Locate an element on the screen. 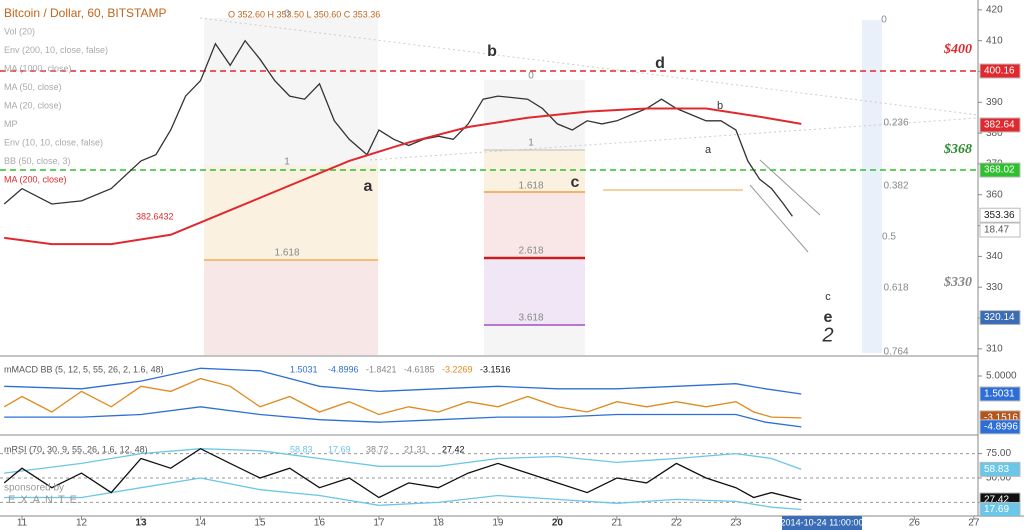 This screenshot has height=530, width=1024. annotation: e is located at coordinates (828, 317).